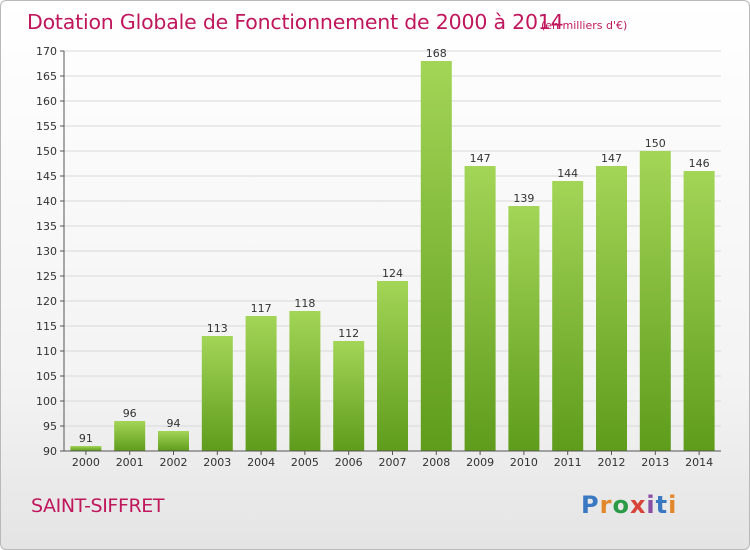 This screenshot has width=750, height=550. I want to click on y-tick-label: 90, so click(50, 451).